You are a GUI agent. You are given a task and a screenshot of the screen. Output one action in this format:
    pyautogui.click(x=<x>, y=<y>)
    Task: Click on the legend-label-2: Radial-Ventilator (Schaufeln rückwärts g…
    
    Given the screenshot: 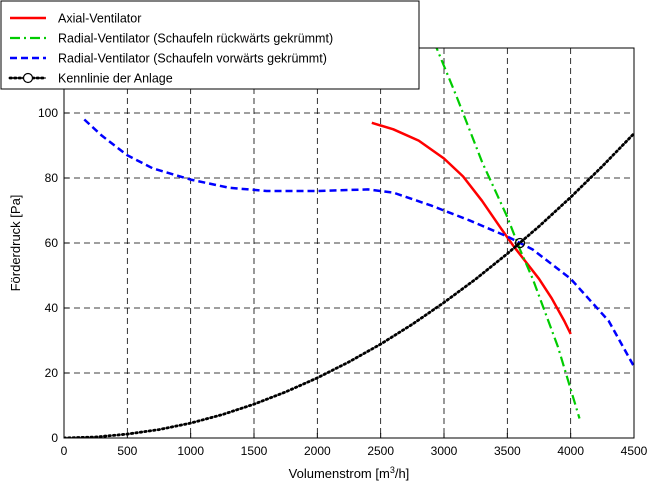 What is the action you would take?
    pyautogui.click(x=195, y=39)
    